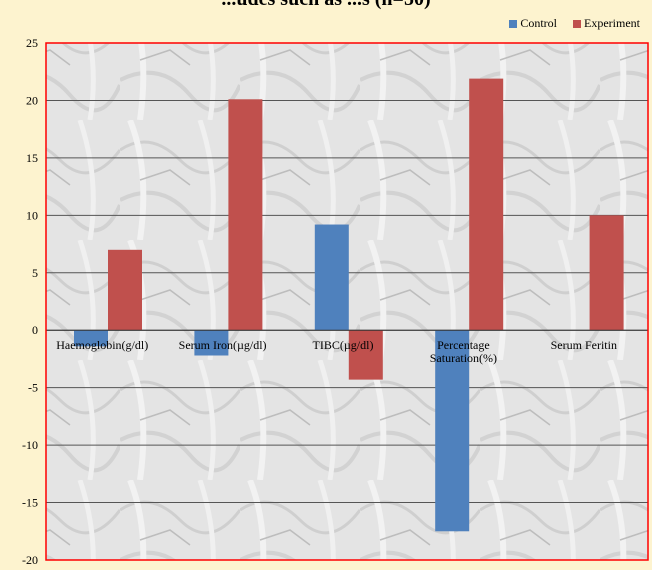 This screenshot has height=570, width=652. I want to click on x-tick-label: TIBC(µg/dl), so click(343, 345).